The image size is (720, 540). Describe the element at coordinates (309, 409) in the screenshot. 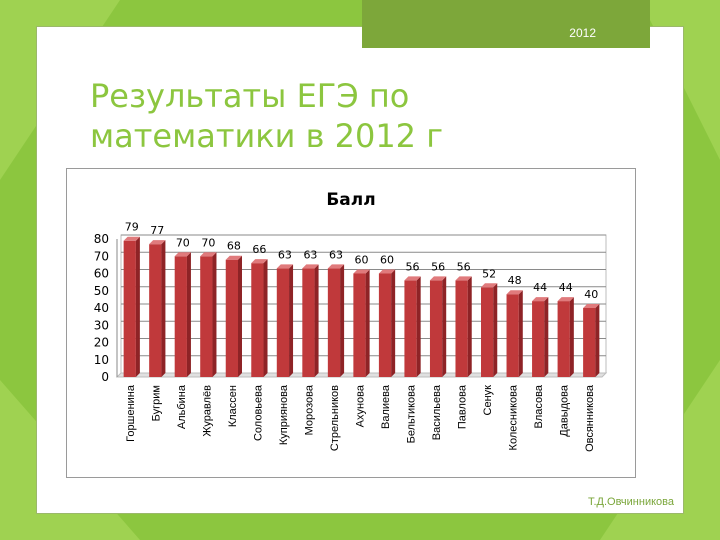

I see `x-tick-label: Морозова` at that location.